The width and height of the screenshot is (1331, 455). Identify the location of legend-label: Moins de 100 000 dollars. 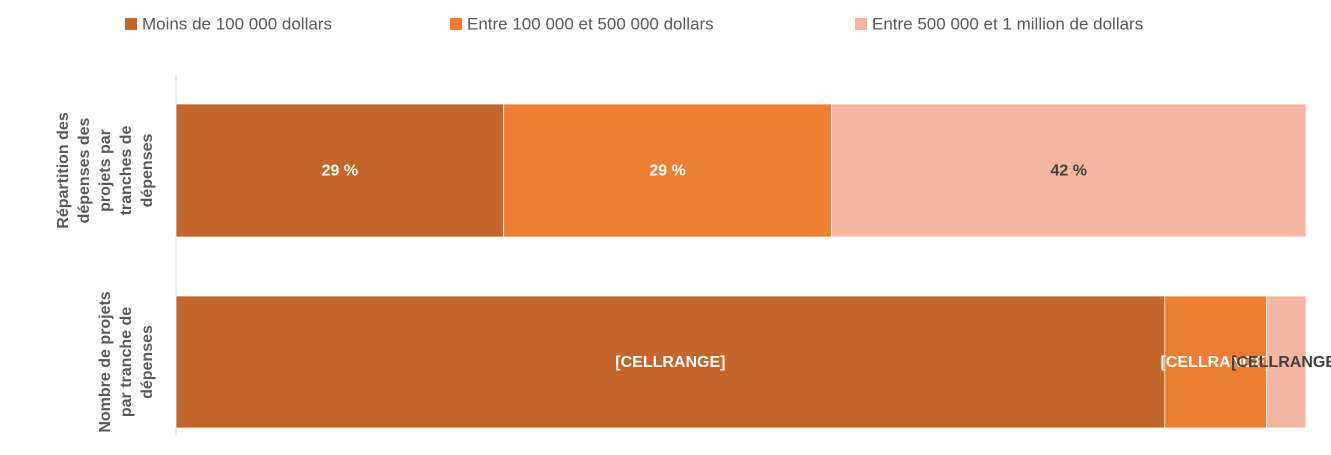
(237, 23).